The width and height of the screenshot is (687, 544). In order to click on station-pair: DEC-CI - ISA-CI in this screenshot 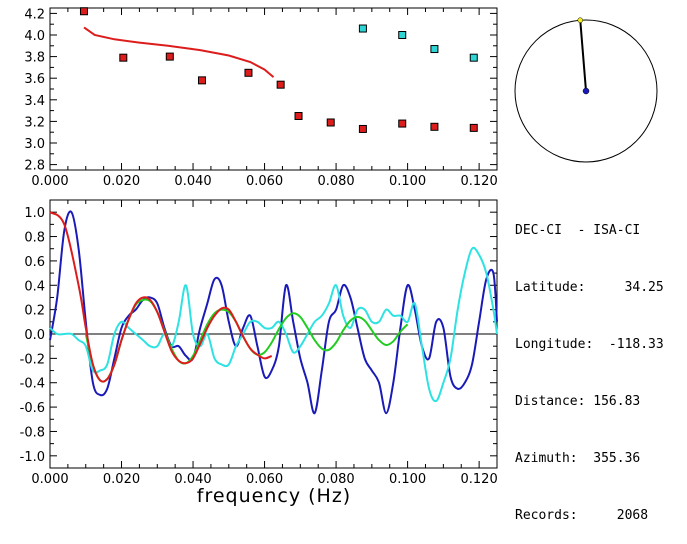, I will do `click(578, 230)`.